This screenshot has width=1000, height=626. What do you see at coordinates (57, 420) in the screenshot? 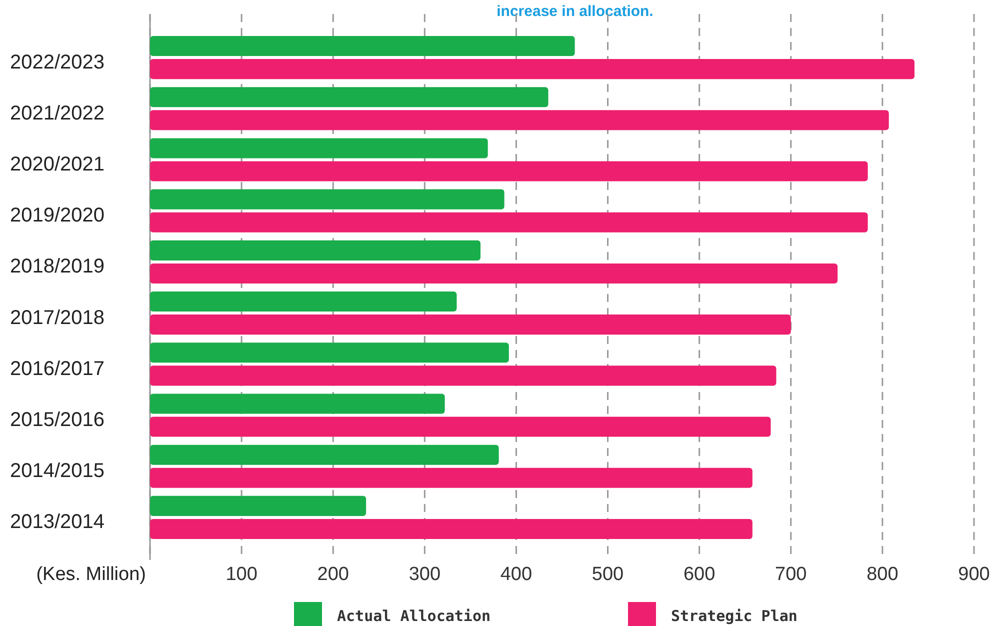
I see `y-tick-label: 2015/2016` at bounding box center [57, 420].